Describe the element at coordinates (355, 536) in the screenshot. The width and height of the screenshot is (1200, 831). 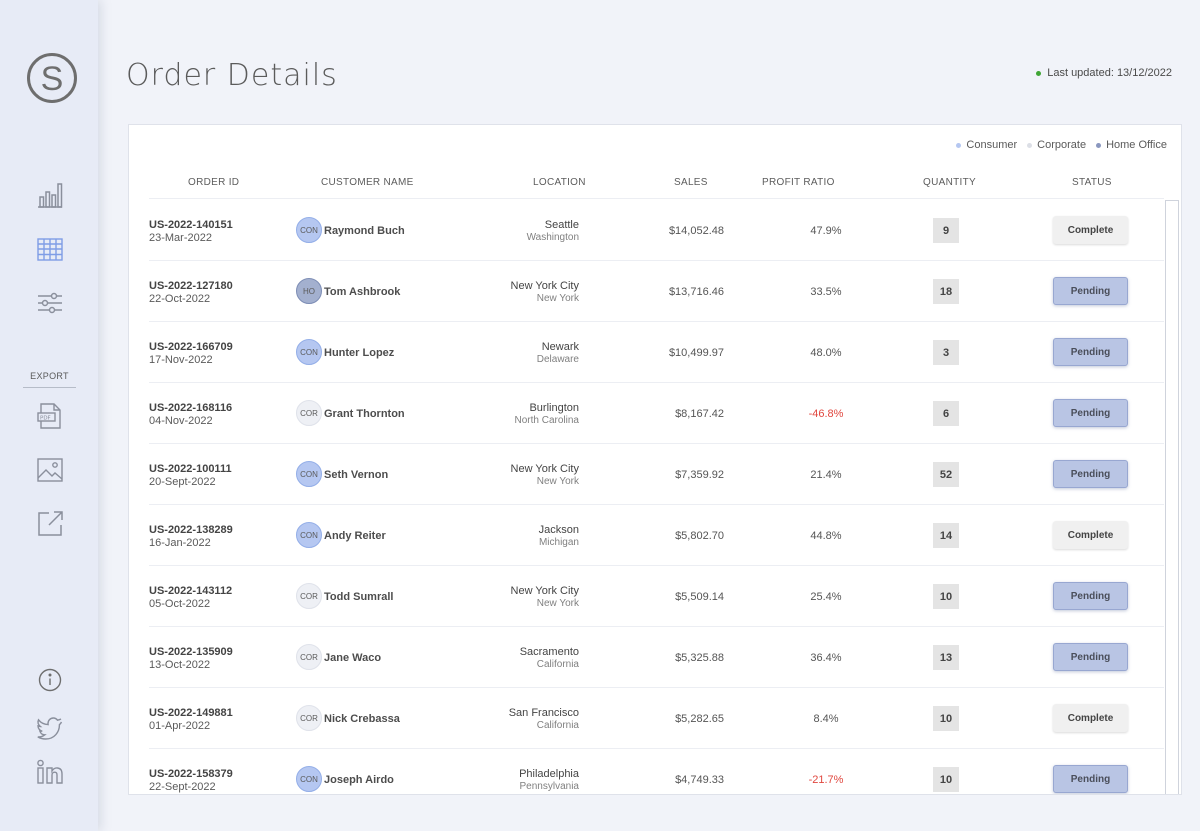
I see `customer-name: Andy Reiter` at that location.